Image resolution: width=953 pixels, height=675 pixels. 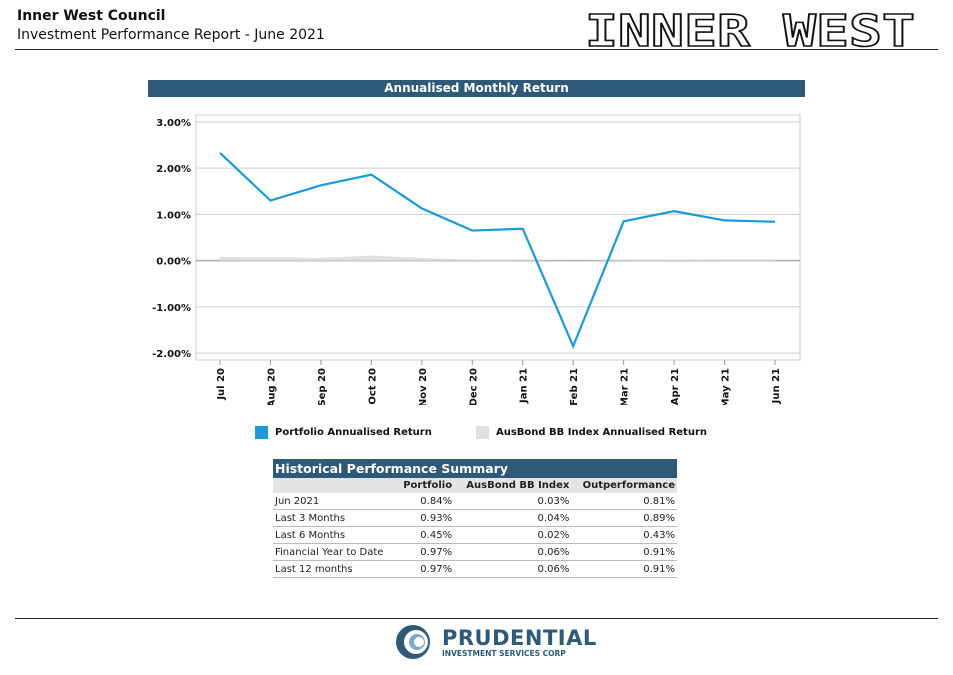 I want to click on x-tick-label: May 21, so click(x=726, y=386).